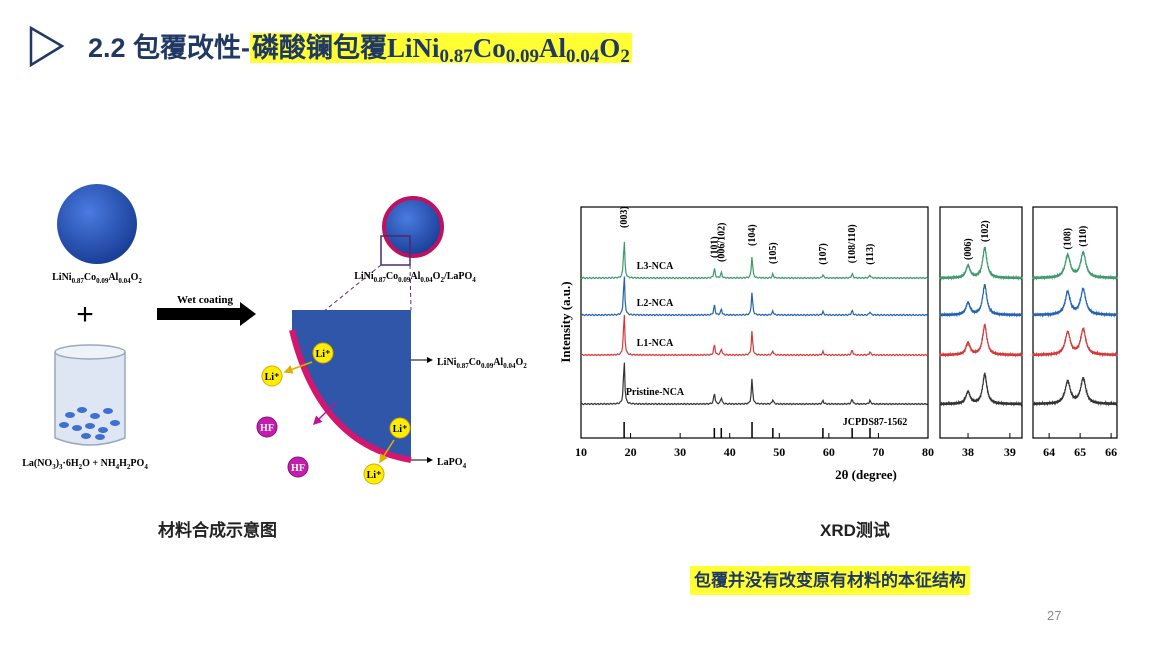 The height and width of the screenshot is (647, 1150). What do you see at coordinates (1083, 236) in the screenshot?
I see `peak-label: (110)` at bounding box center [1083, 236].